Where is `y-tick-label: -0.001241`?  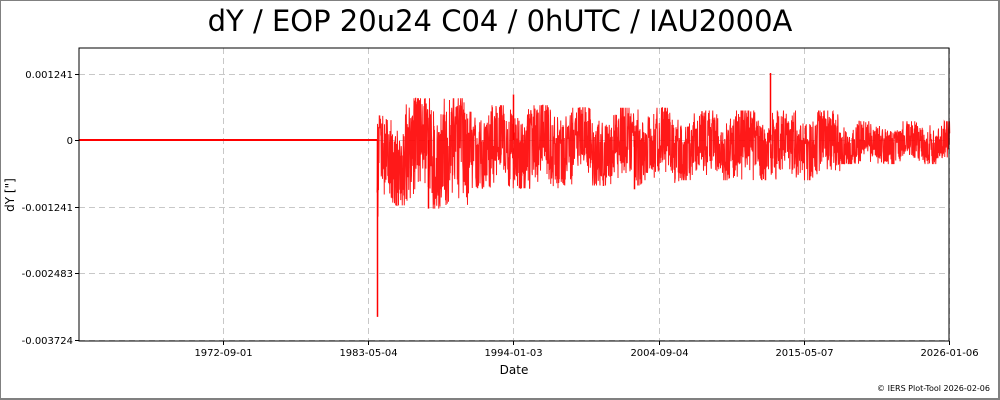
y-tick-label: -0.001241 is located at coordinates (47, 208).